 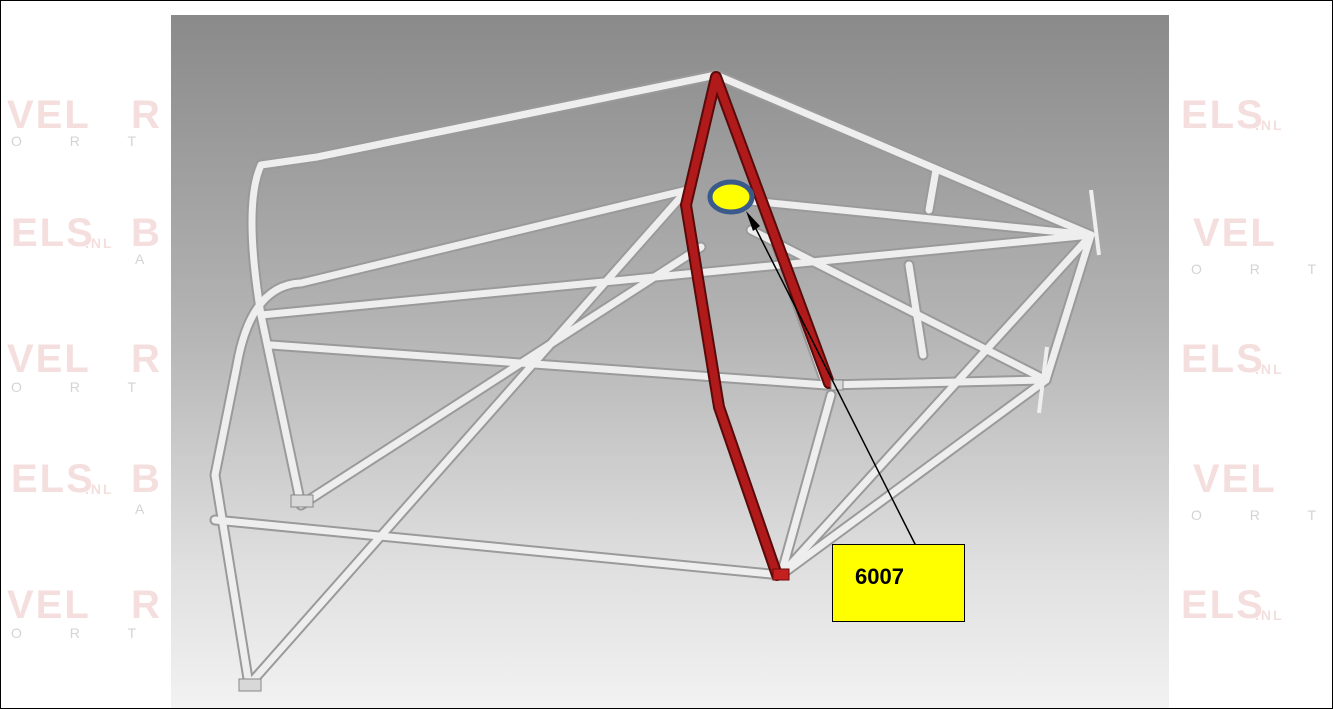 I want to click on position-marker, so click(x=731, y=197).